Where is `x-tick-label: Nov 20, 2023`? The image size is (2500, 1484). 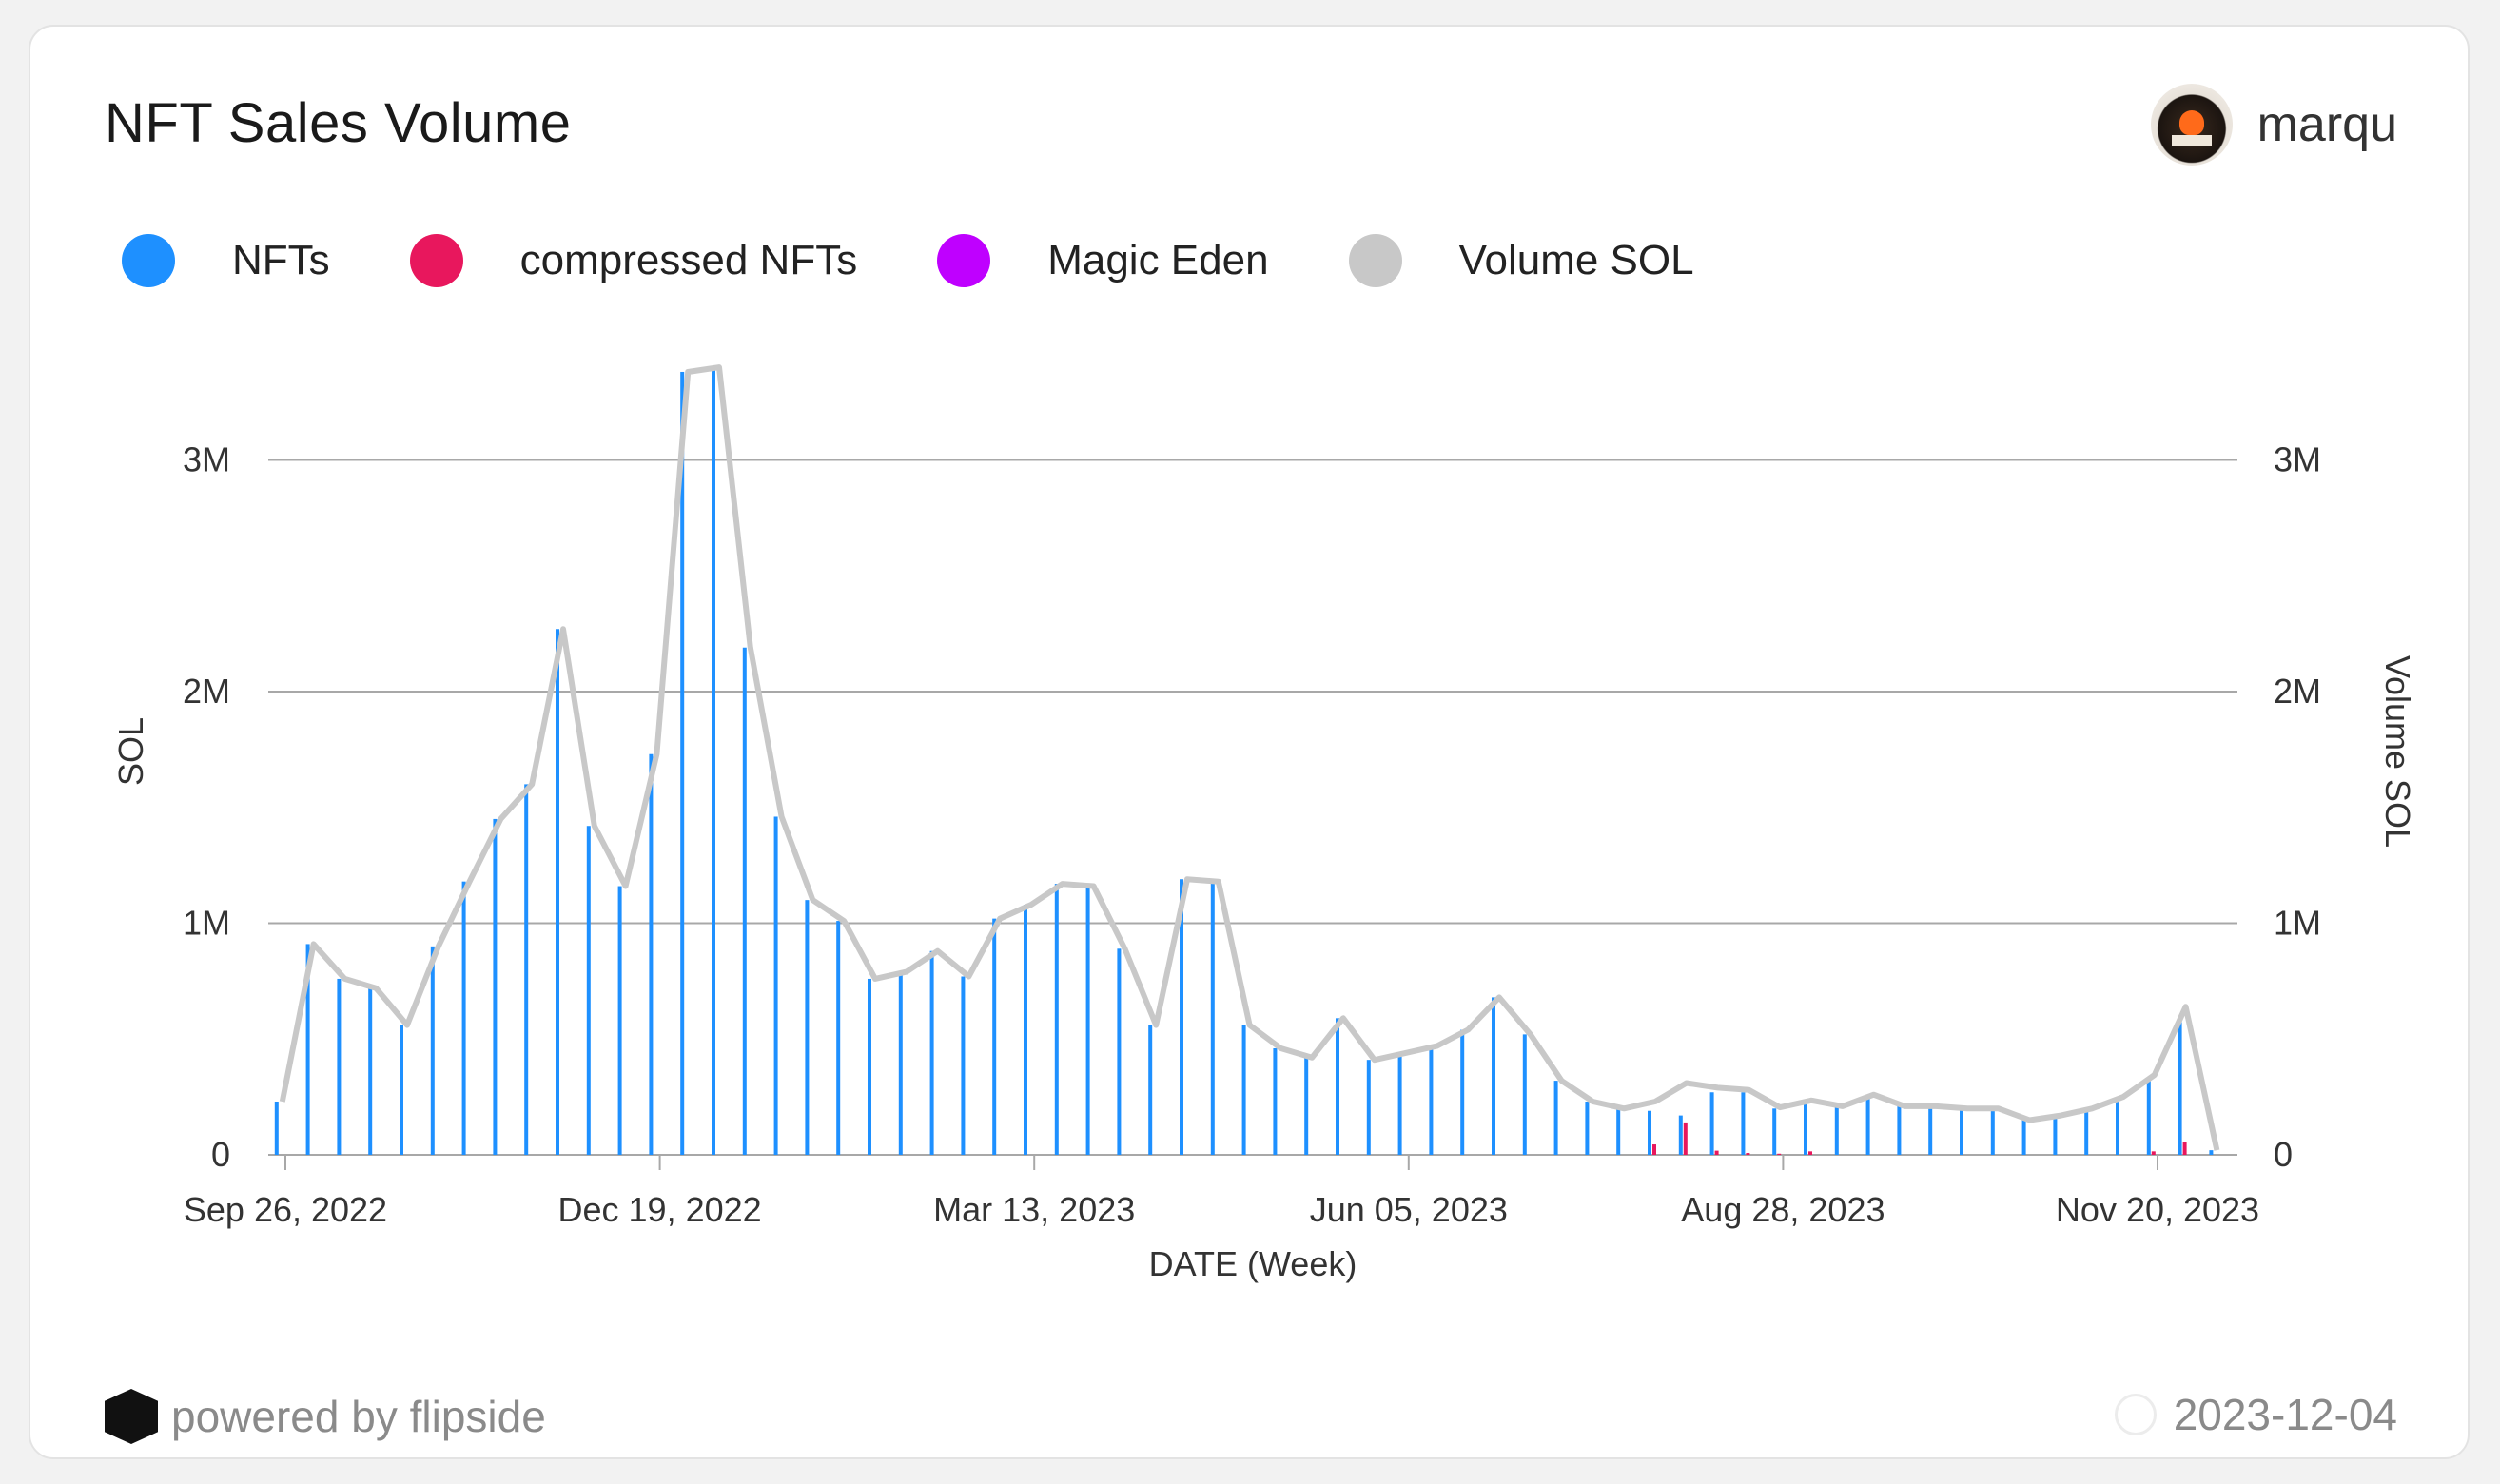
x-tick-label: Nov 20, 2023 is located at coordinates (2157, 1209).